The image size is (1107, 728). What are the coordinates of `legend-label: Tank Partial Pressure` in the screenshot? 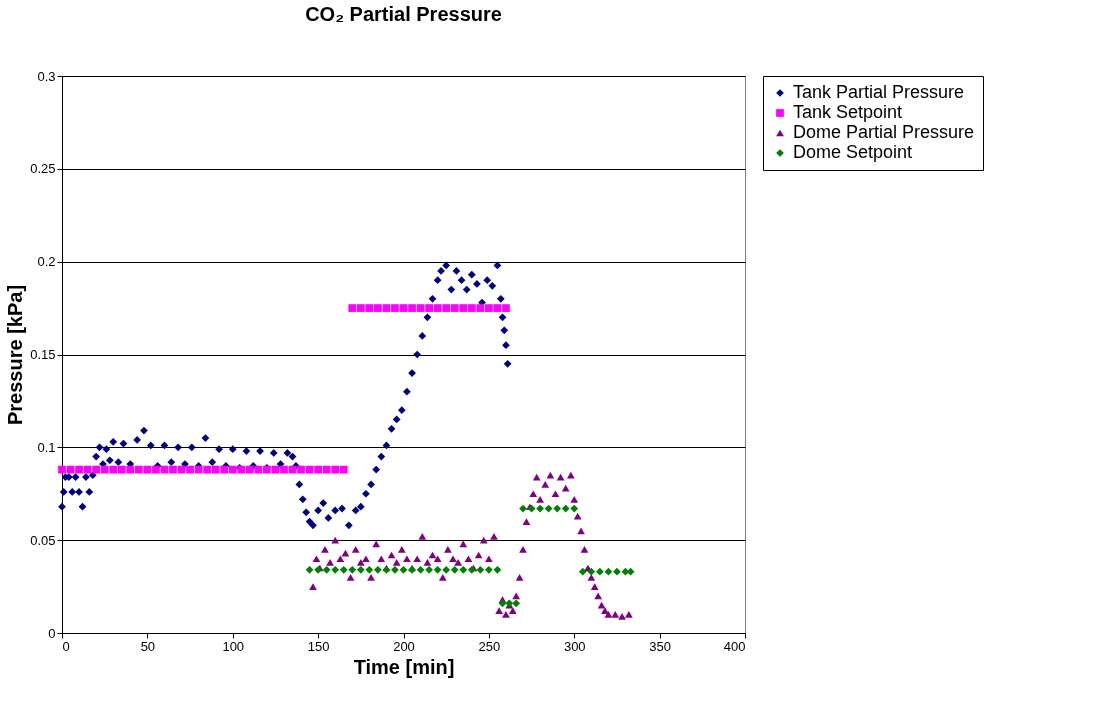 It's located at (879, 92).